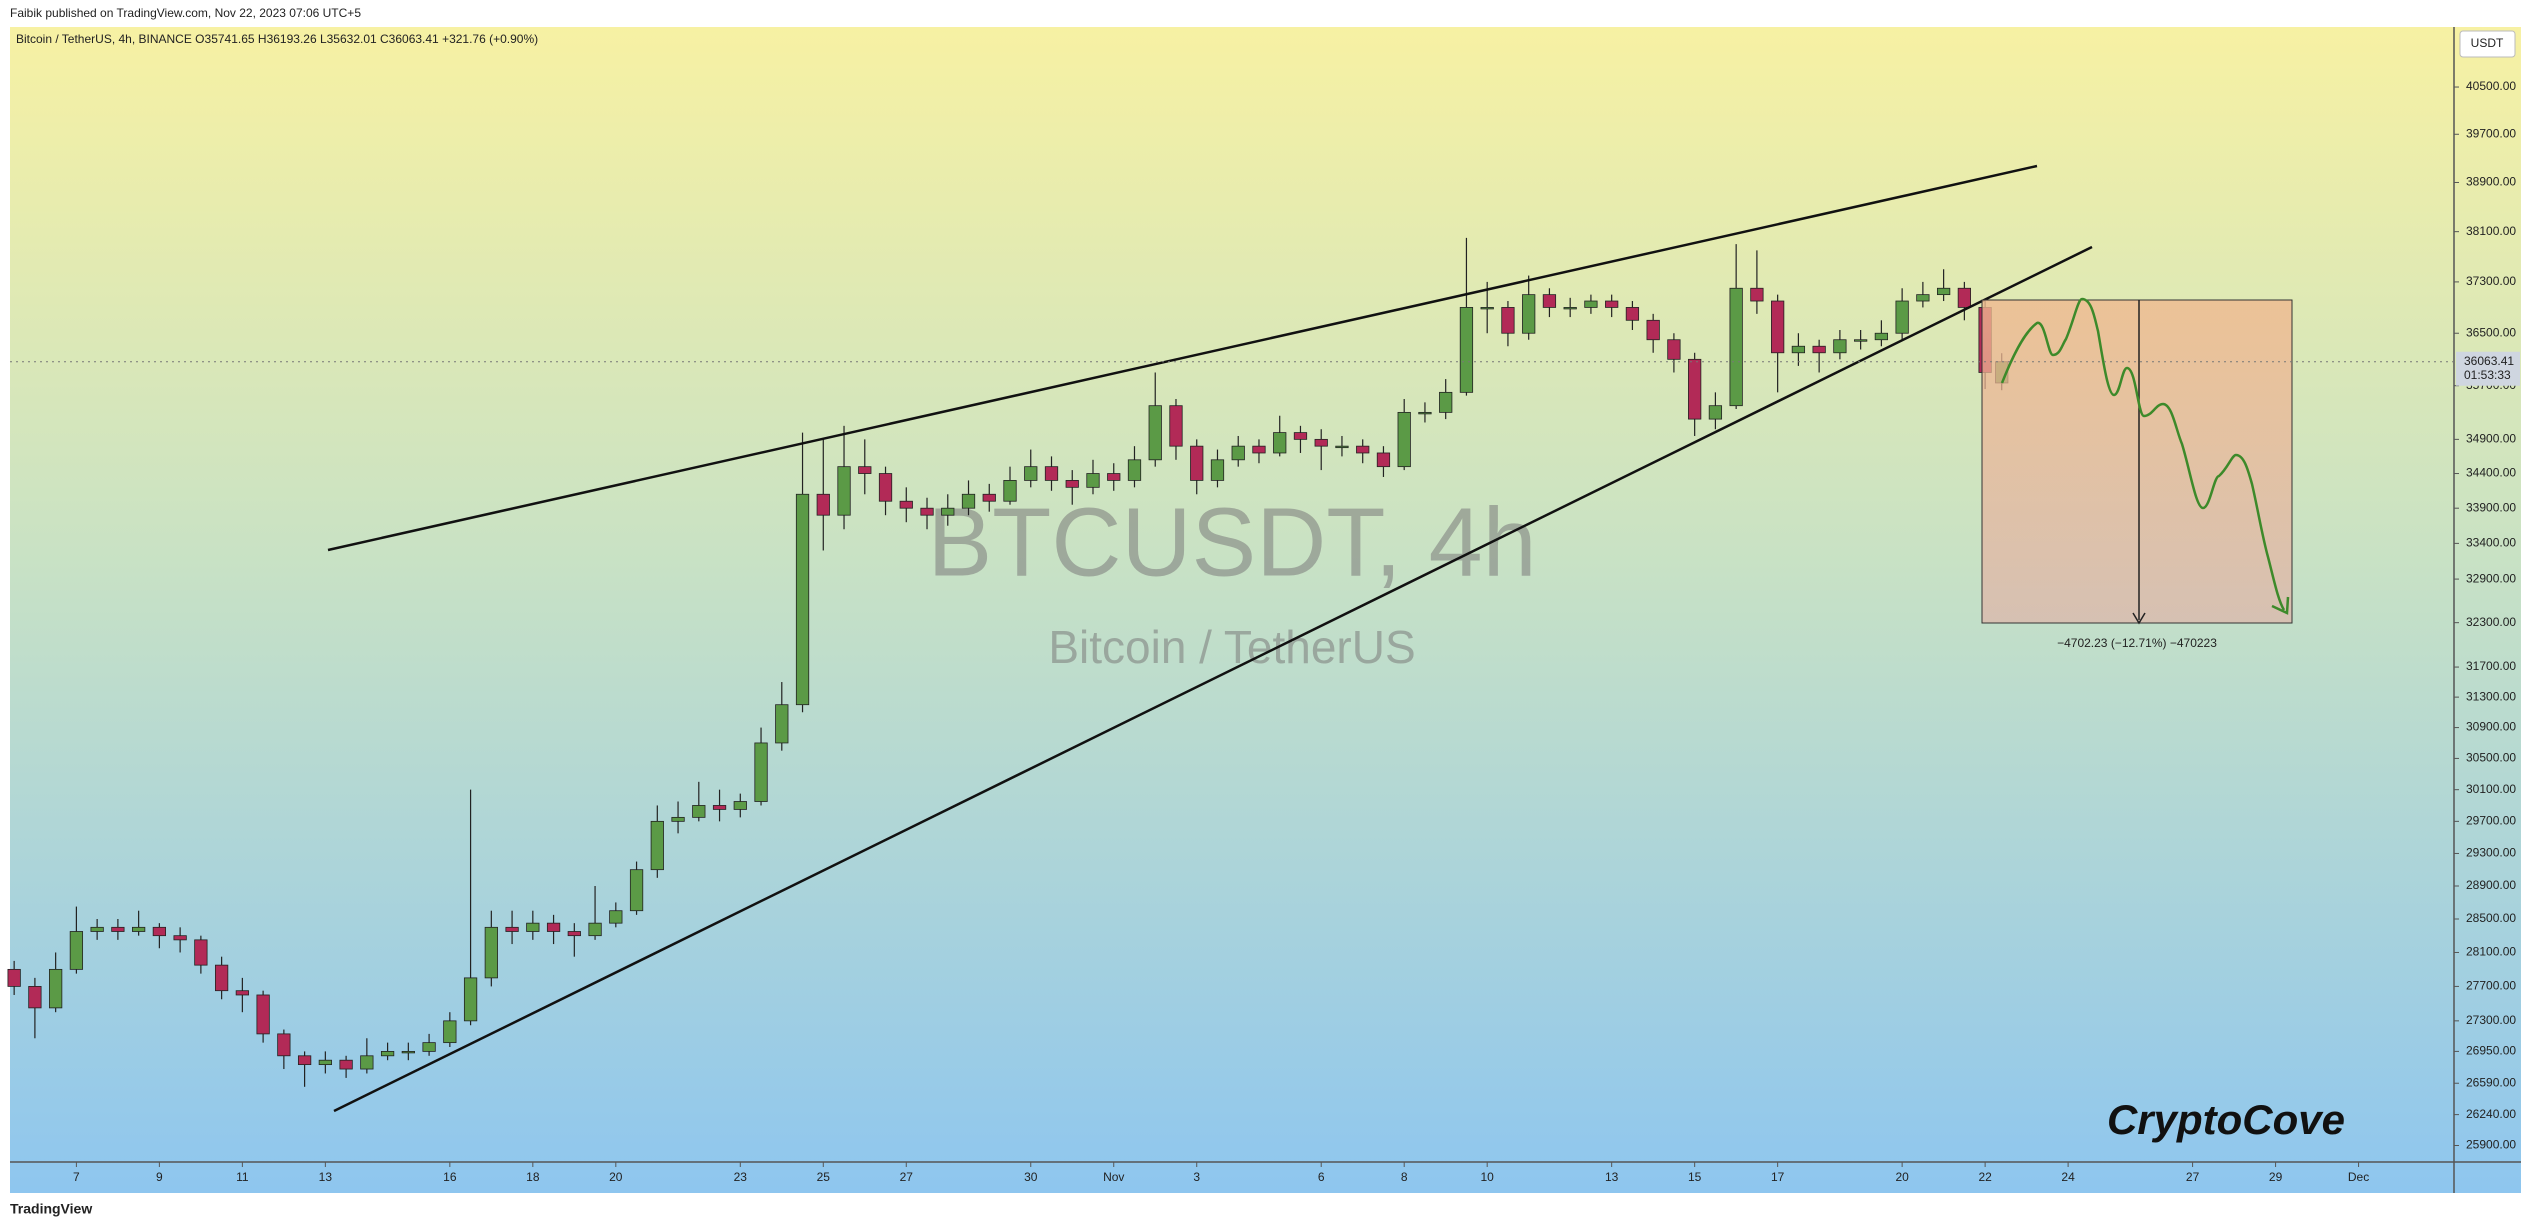 The height and width of the screenshot is (1229, 2531). I want to click on x-tick-label: 3, so click(1196, 1177).